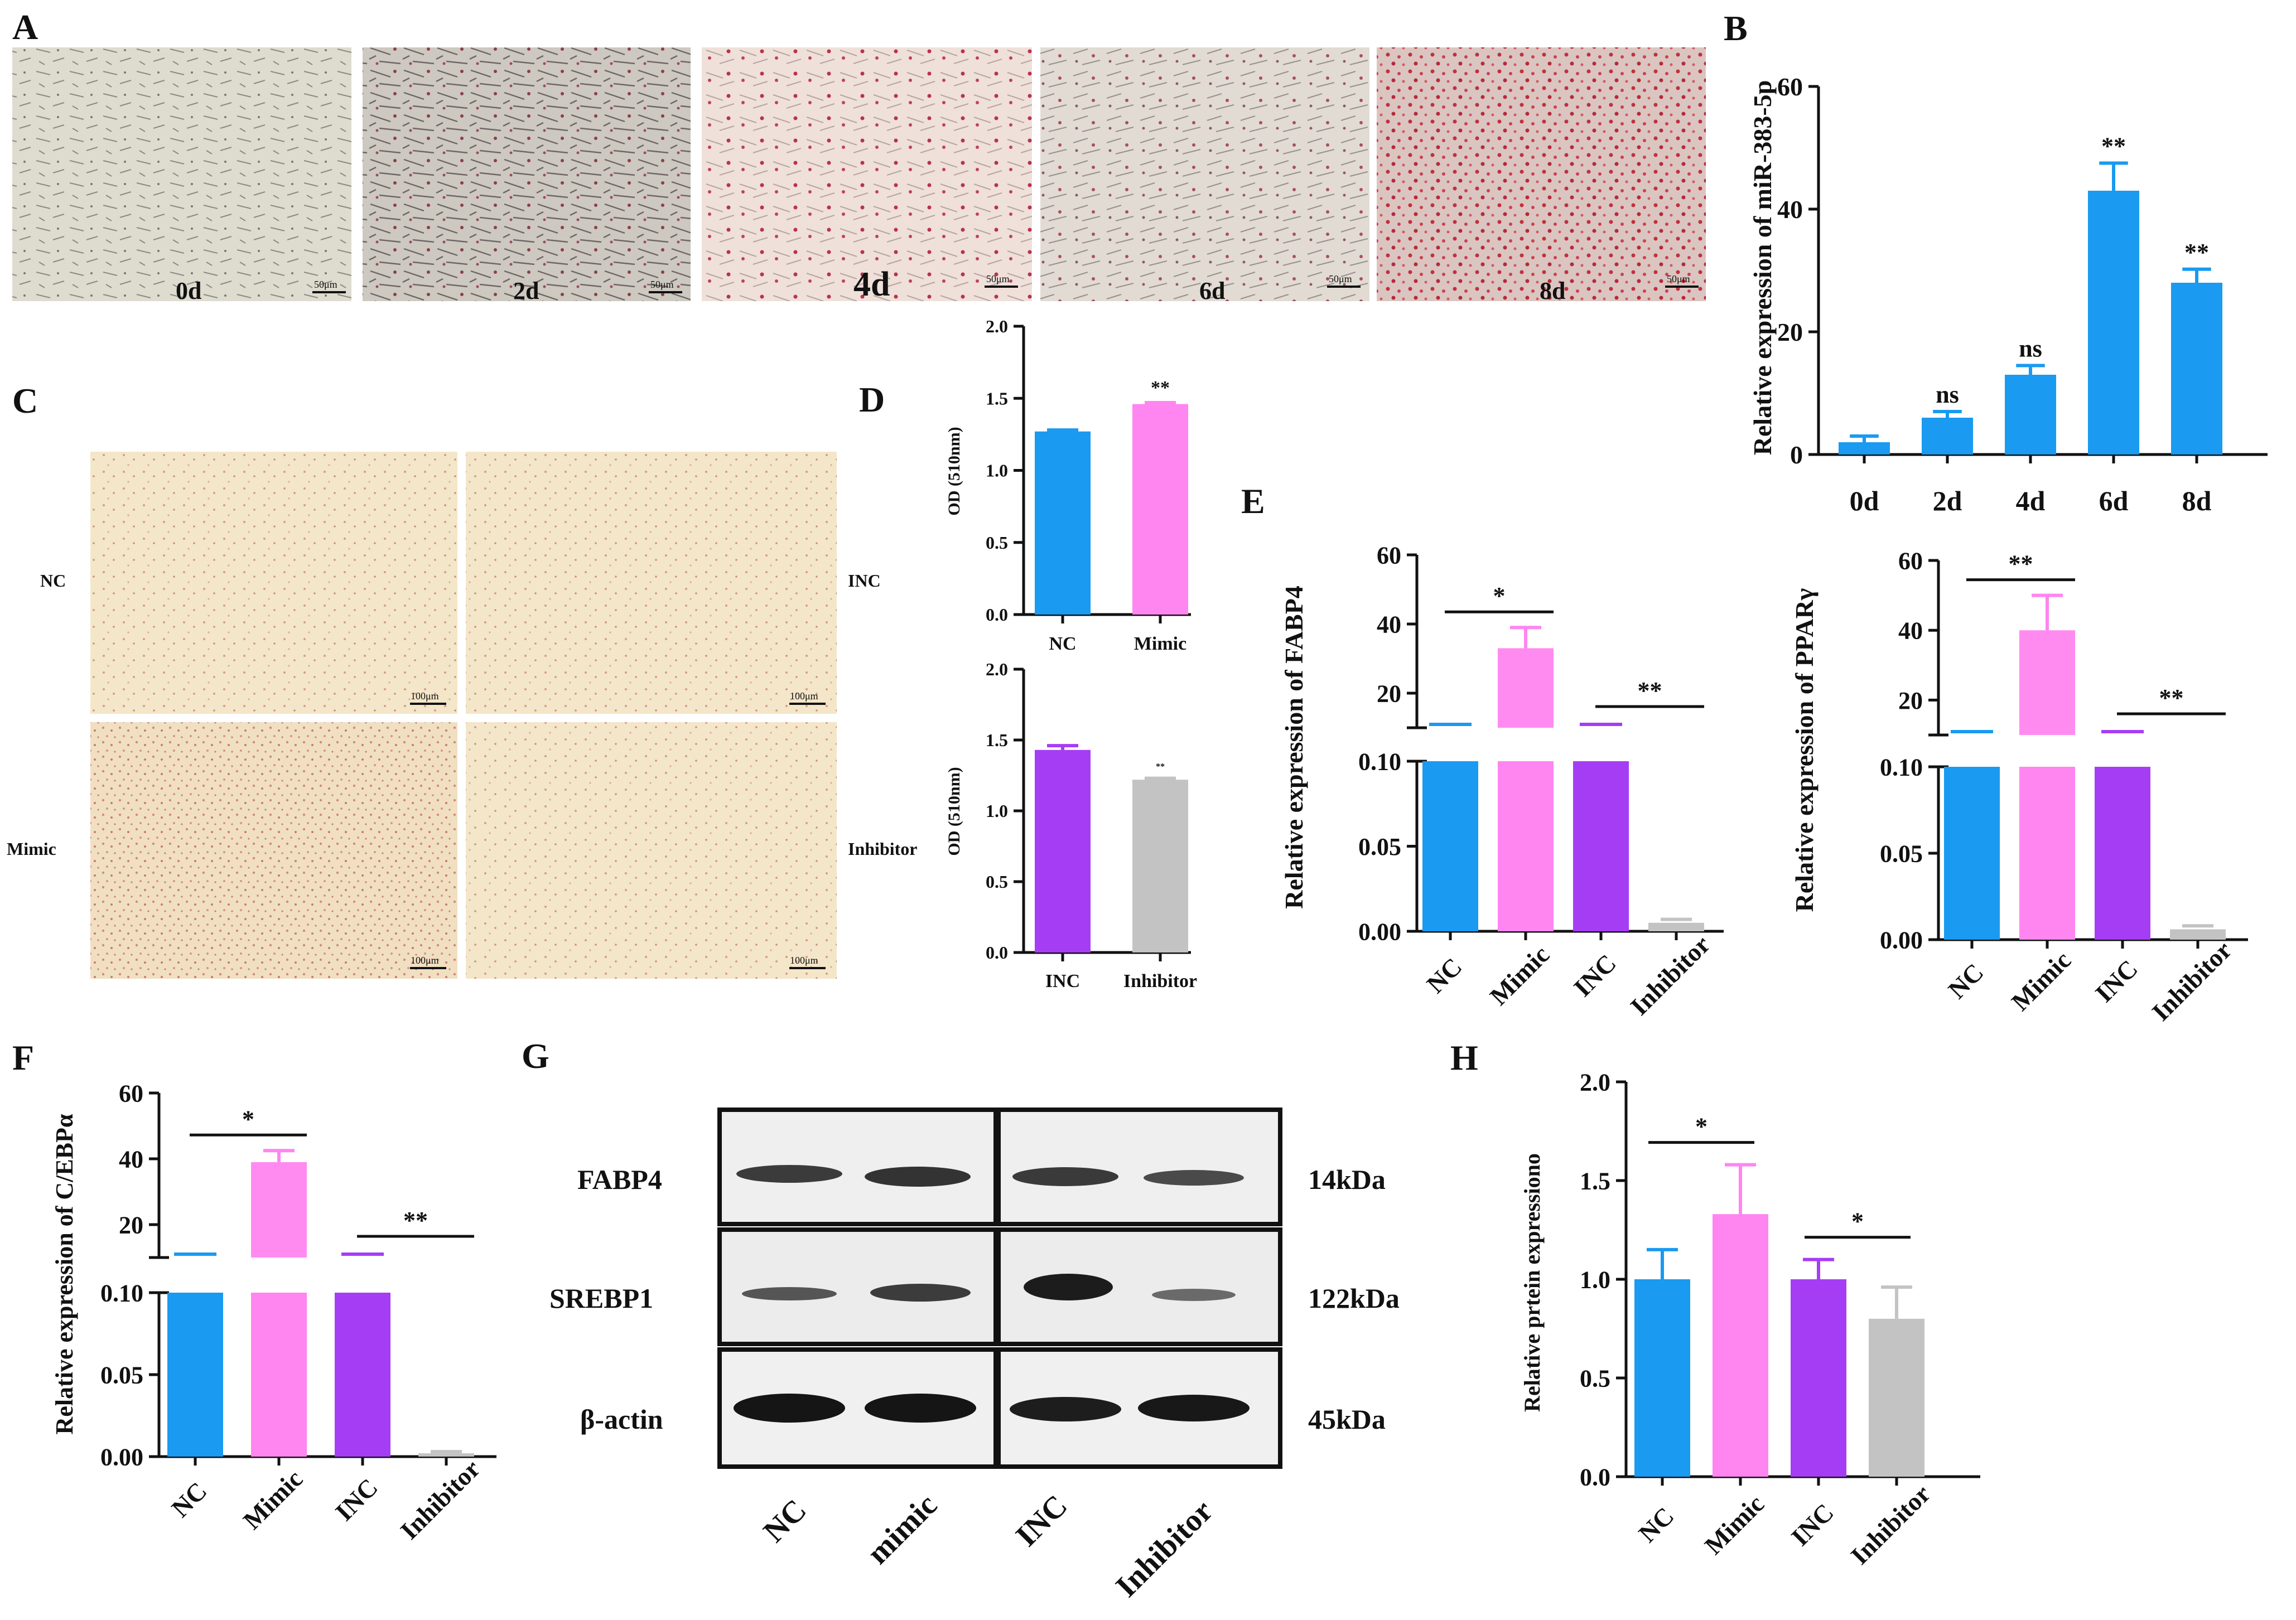  What do you see at coordinates (1347, 1179) in the screenshot?
I see `size-label-fabp4: 14kDa` at bounding box center [1347, 1179].